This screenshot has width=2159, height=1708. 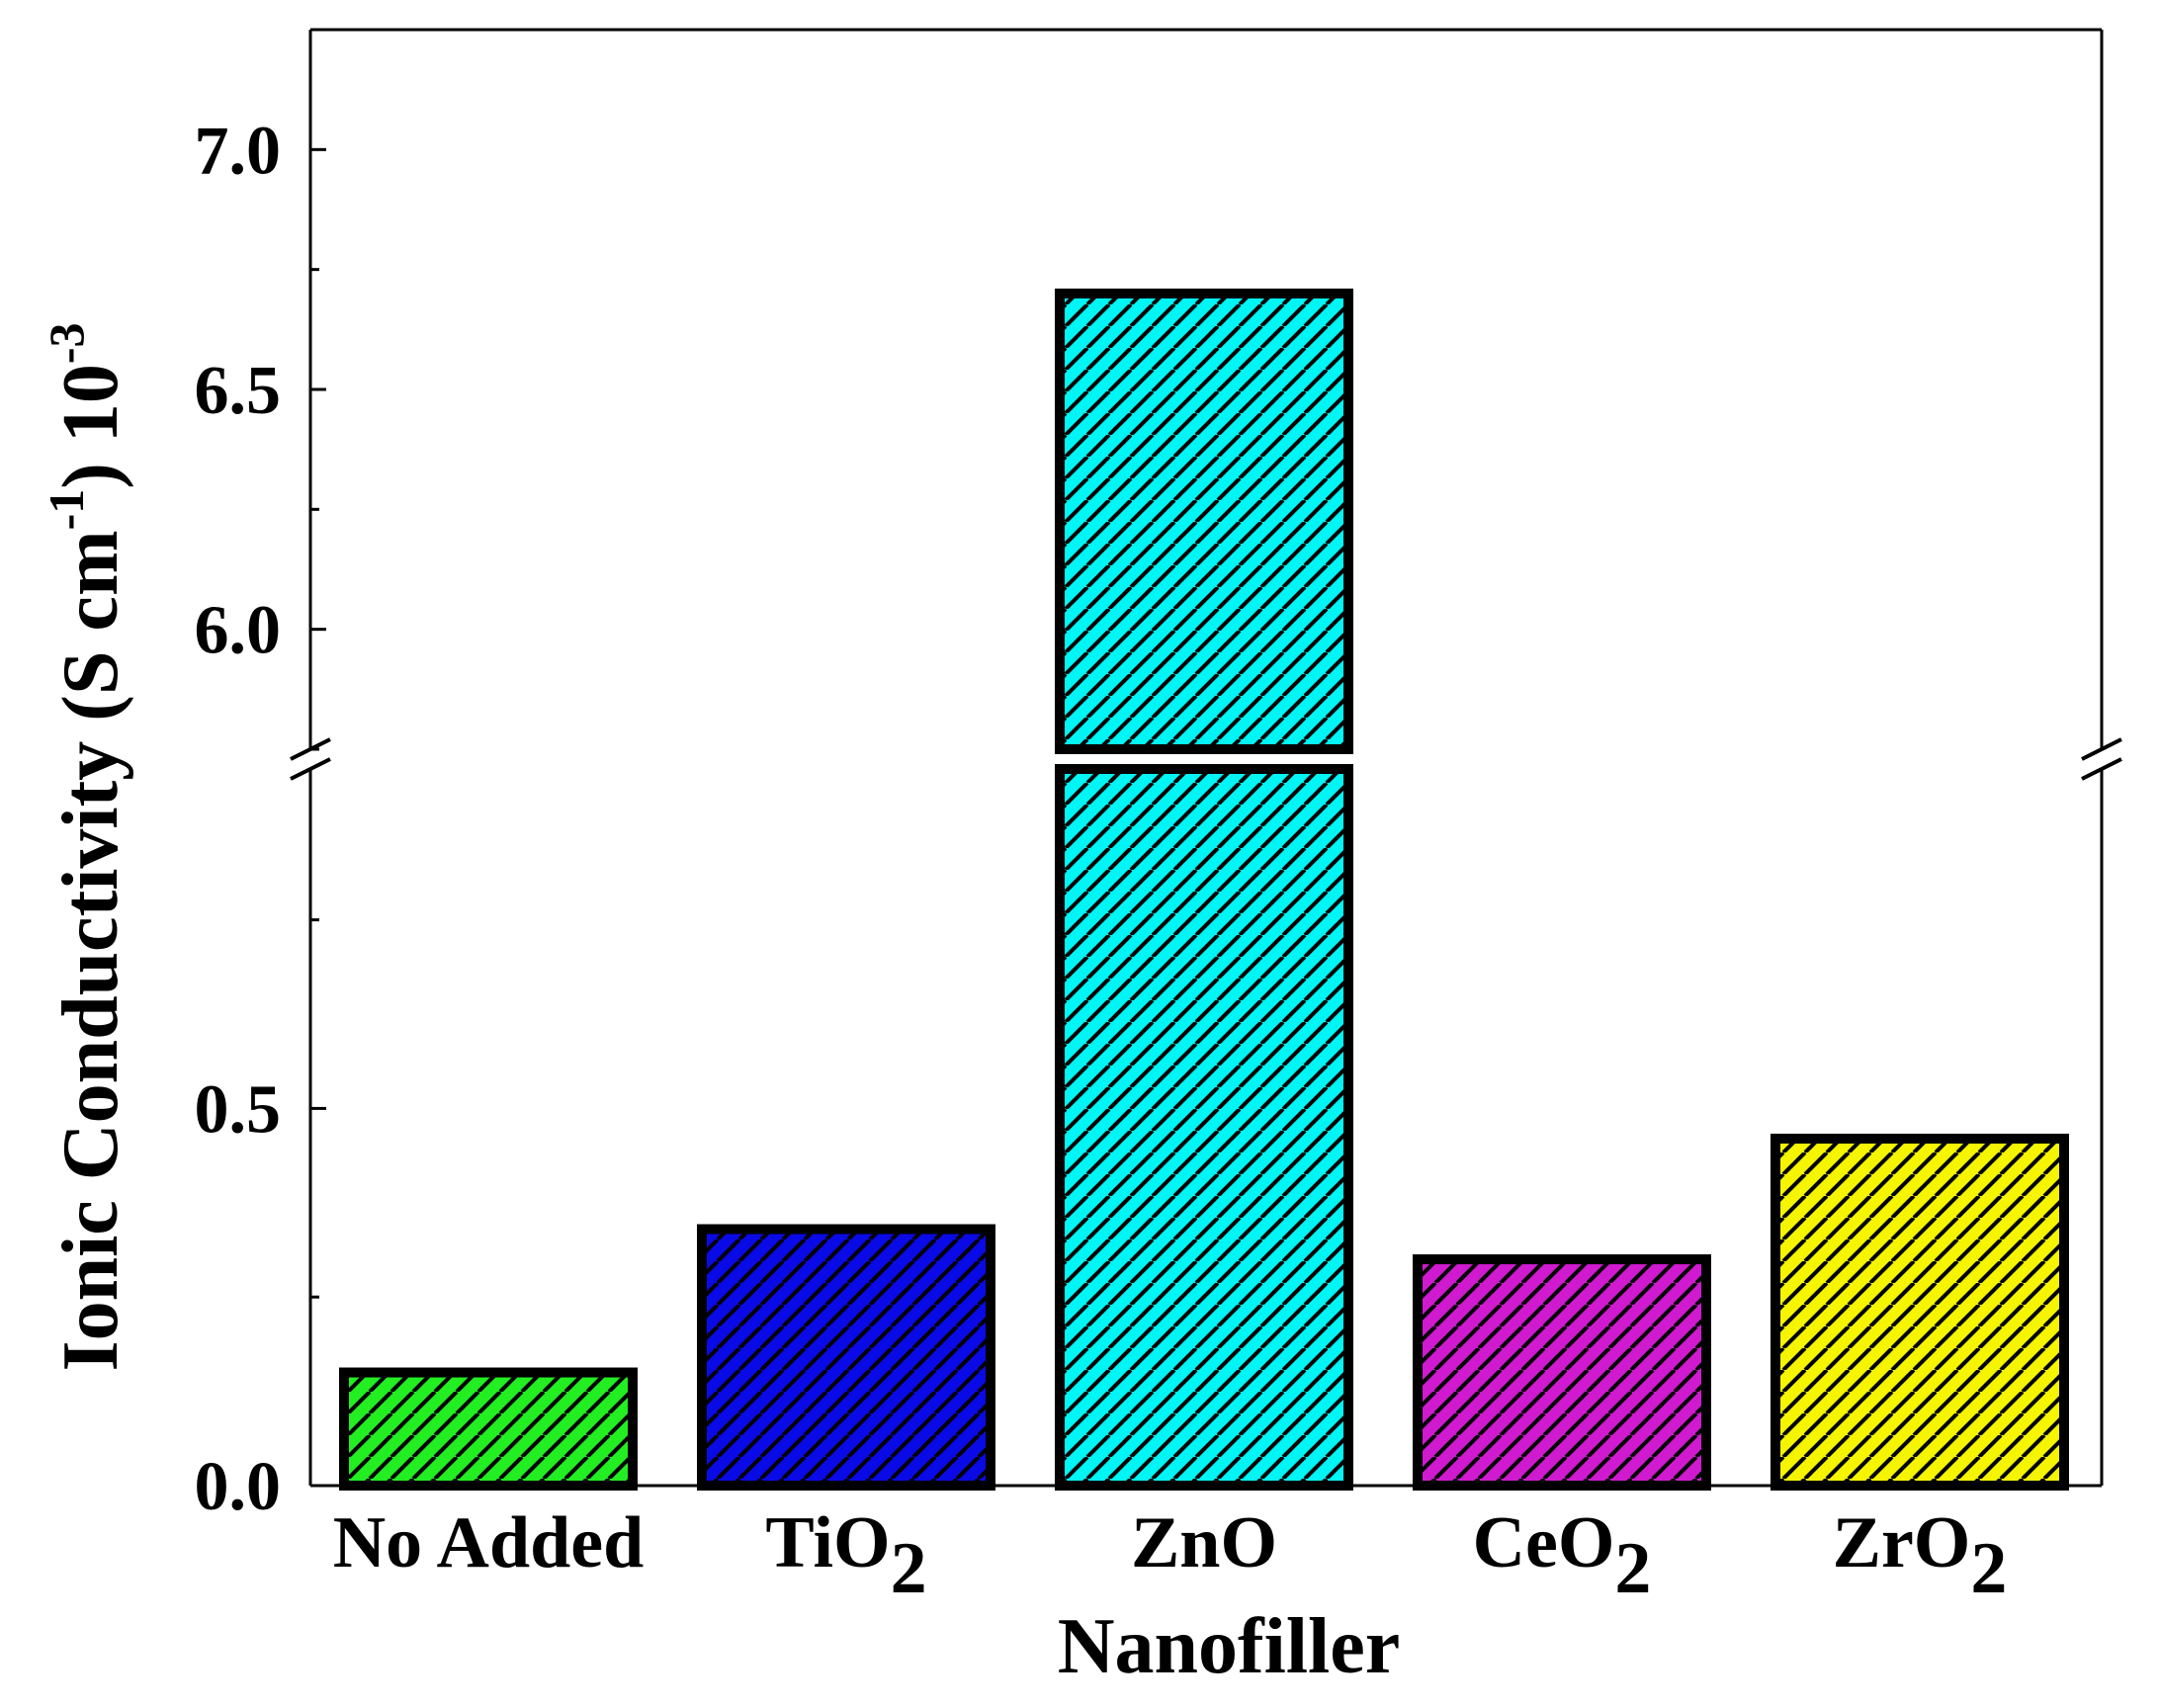 I want to click on y-tick-label: 0.5, so click(x=239, y=1109).